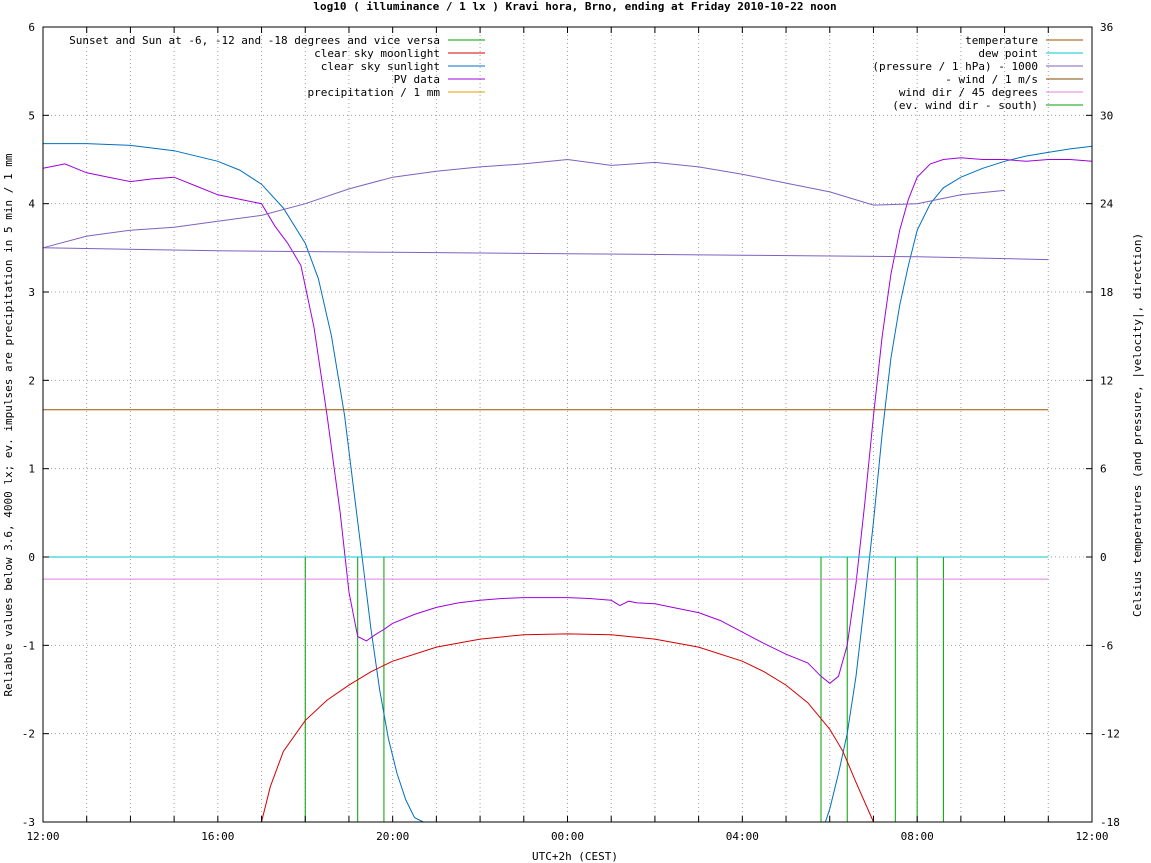  Describe the element at coordinates (1106, 645) in the screenshot. I see `y2-tick-label: -6` at that location.